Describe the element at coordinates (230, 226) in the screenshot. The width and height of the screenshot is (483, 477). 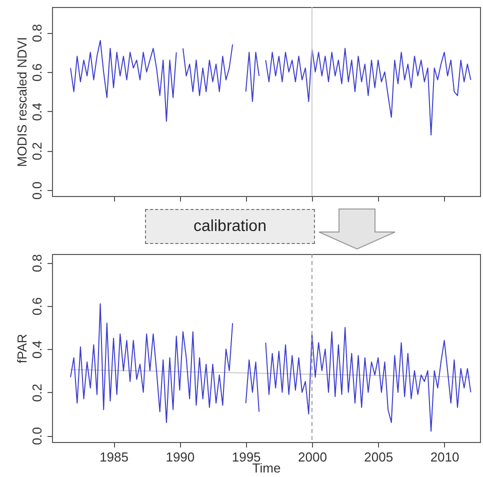
I see `text: calibration` at that location.